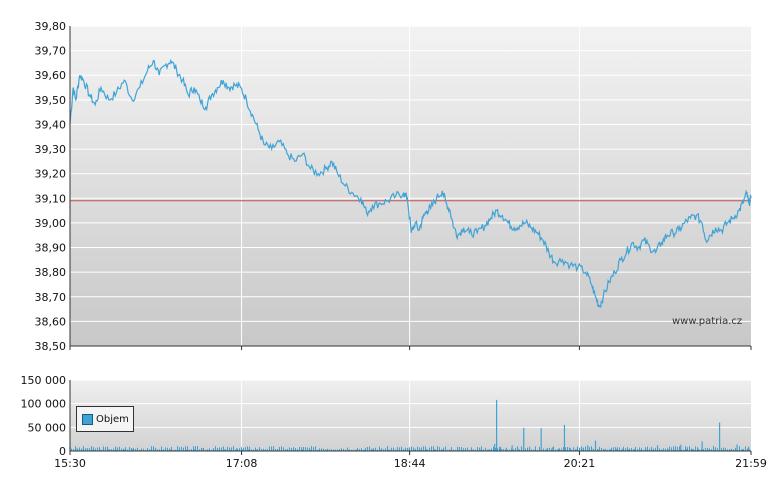 This screenshot has height=494, width=780. Describe the element at coordinates (51, 174) in the screenshot. I see `price-y-tick-label: 39,20` at that location.